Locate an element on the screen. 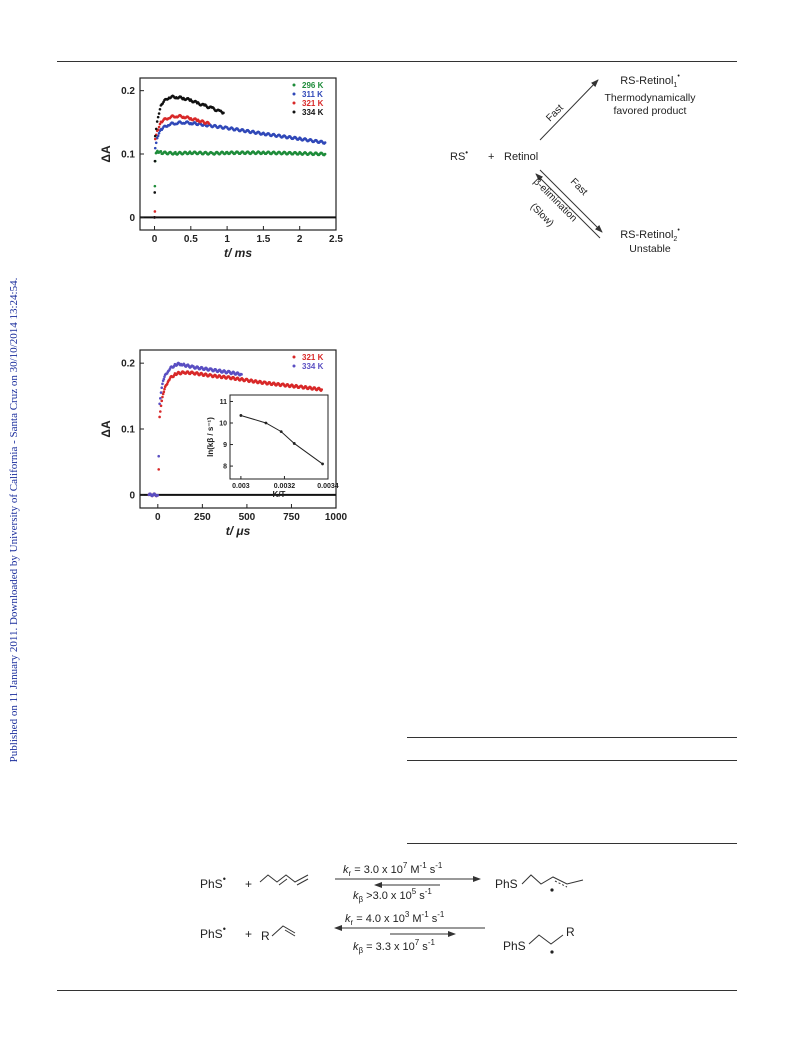  header-rule is located at coordinates (397, 61).